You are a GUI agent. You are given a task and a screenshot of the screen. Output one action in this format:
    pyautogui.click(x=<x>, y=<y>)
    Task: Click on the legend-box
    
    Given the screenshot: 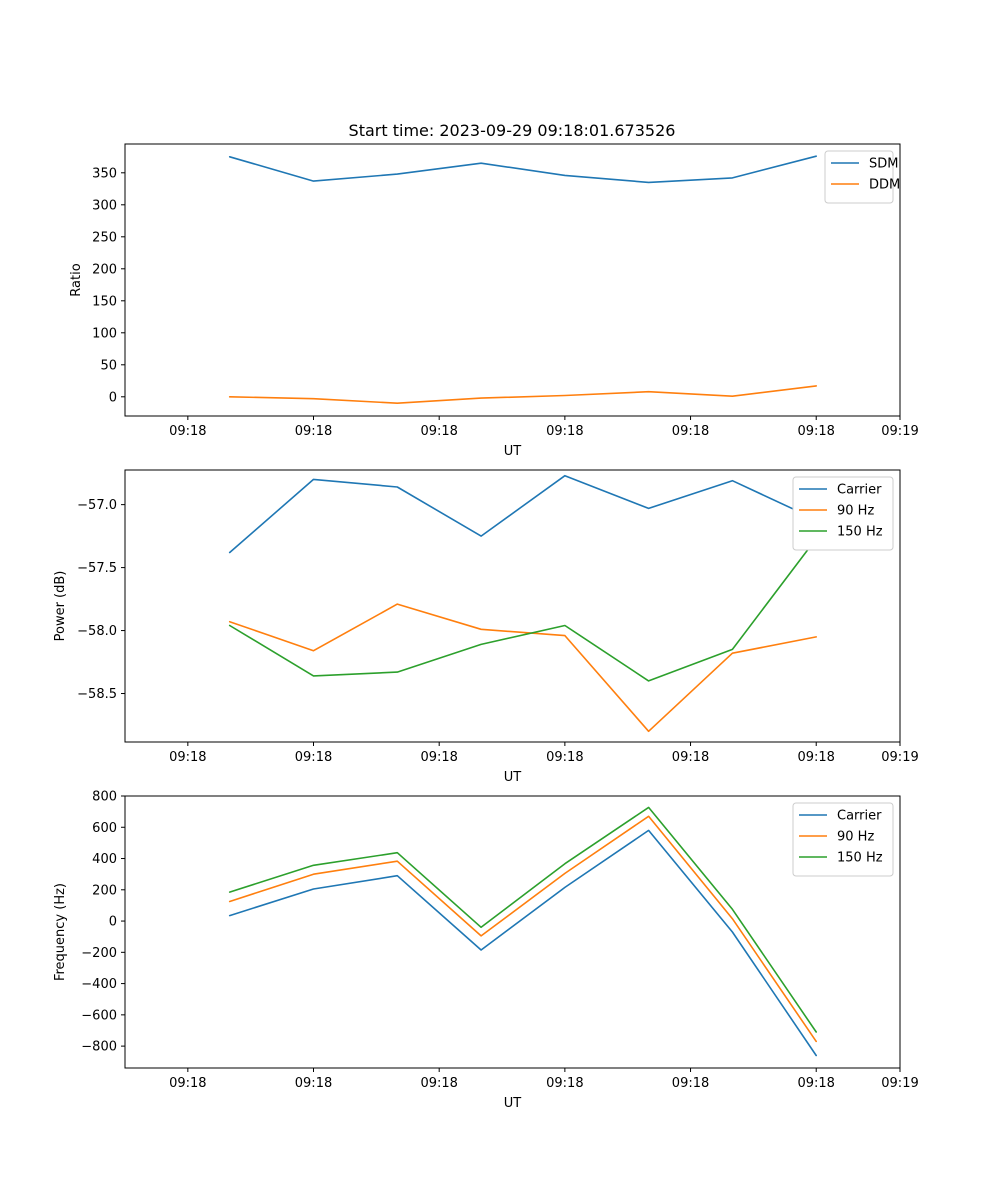 What is the action you would take?
    pyautogui.click(x=859, y=177)
    